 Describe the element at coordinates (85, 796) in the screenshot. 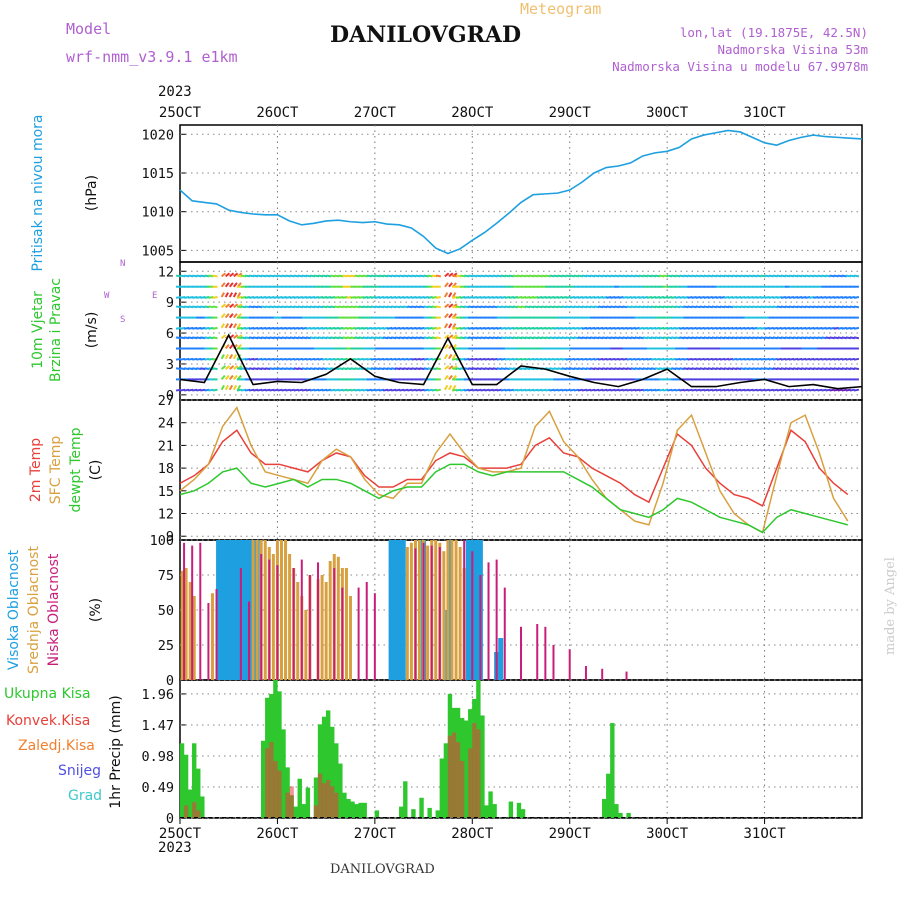

I see `precip-legend-item: Grad` at that location.